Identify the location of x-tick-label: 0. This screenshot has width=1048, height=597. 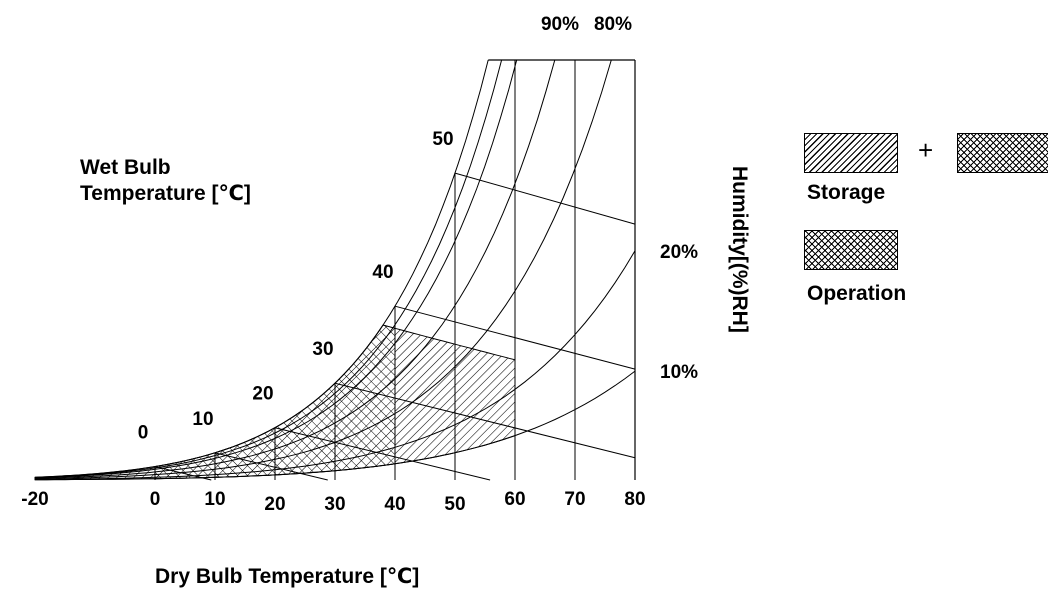
(155, 499).